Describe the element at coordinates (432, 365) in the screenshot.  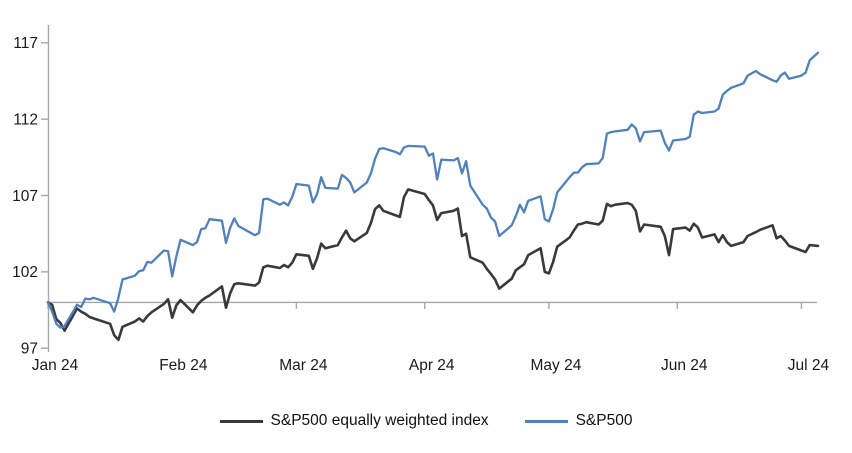
I see `x-axis-tick-label: Apr 24` at that location.